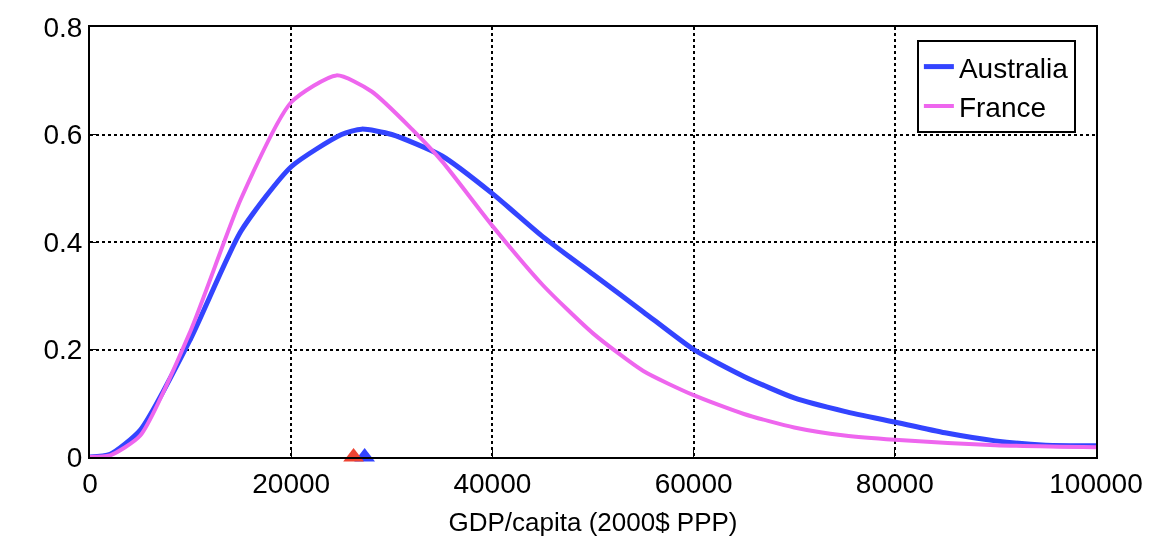 The width and height of the screenshot is (1171, 552). Describe the element at coordinates (492, 483) in the screenshot. I see `x-tick-label: 40000` at that location.